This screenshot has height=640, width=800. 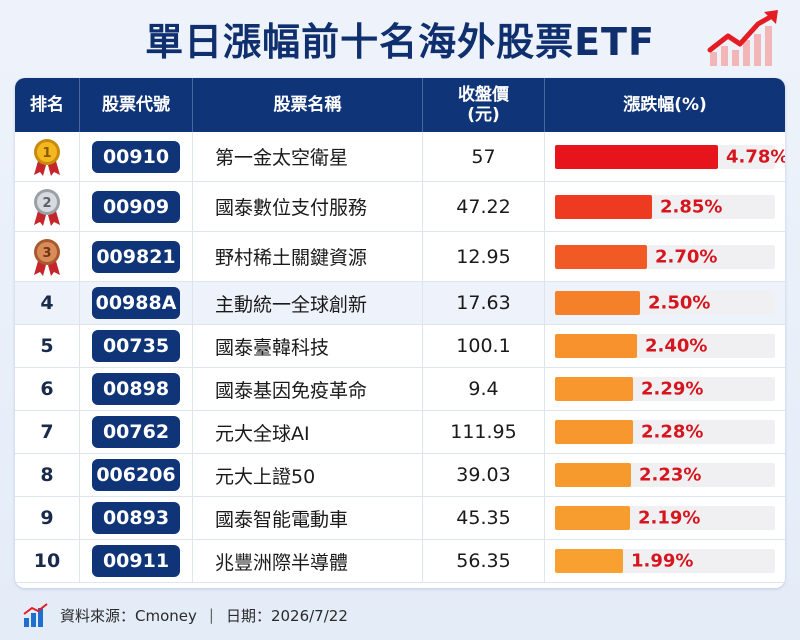 What do you see at coordinates (136, 206) in the screenshot?
I see `code-cell: 00909` at bounding box center [136, 206].